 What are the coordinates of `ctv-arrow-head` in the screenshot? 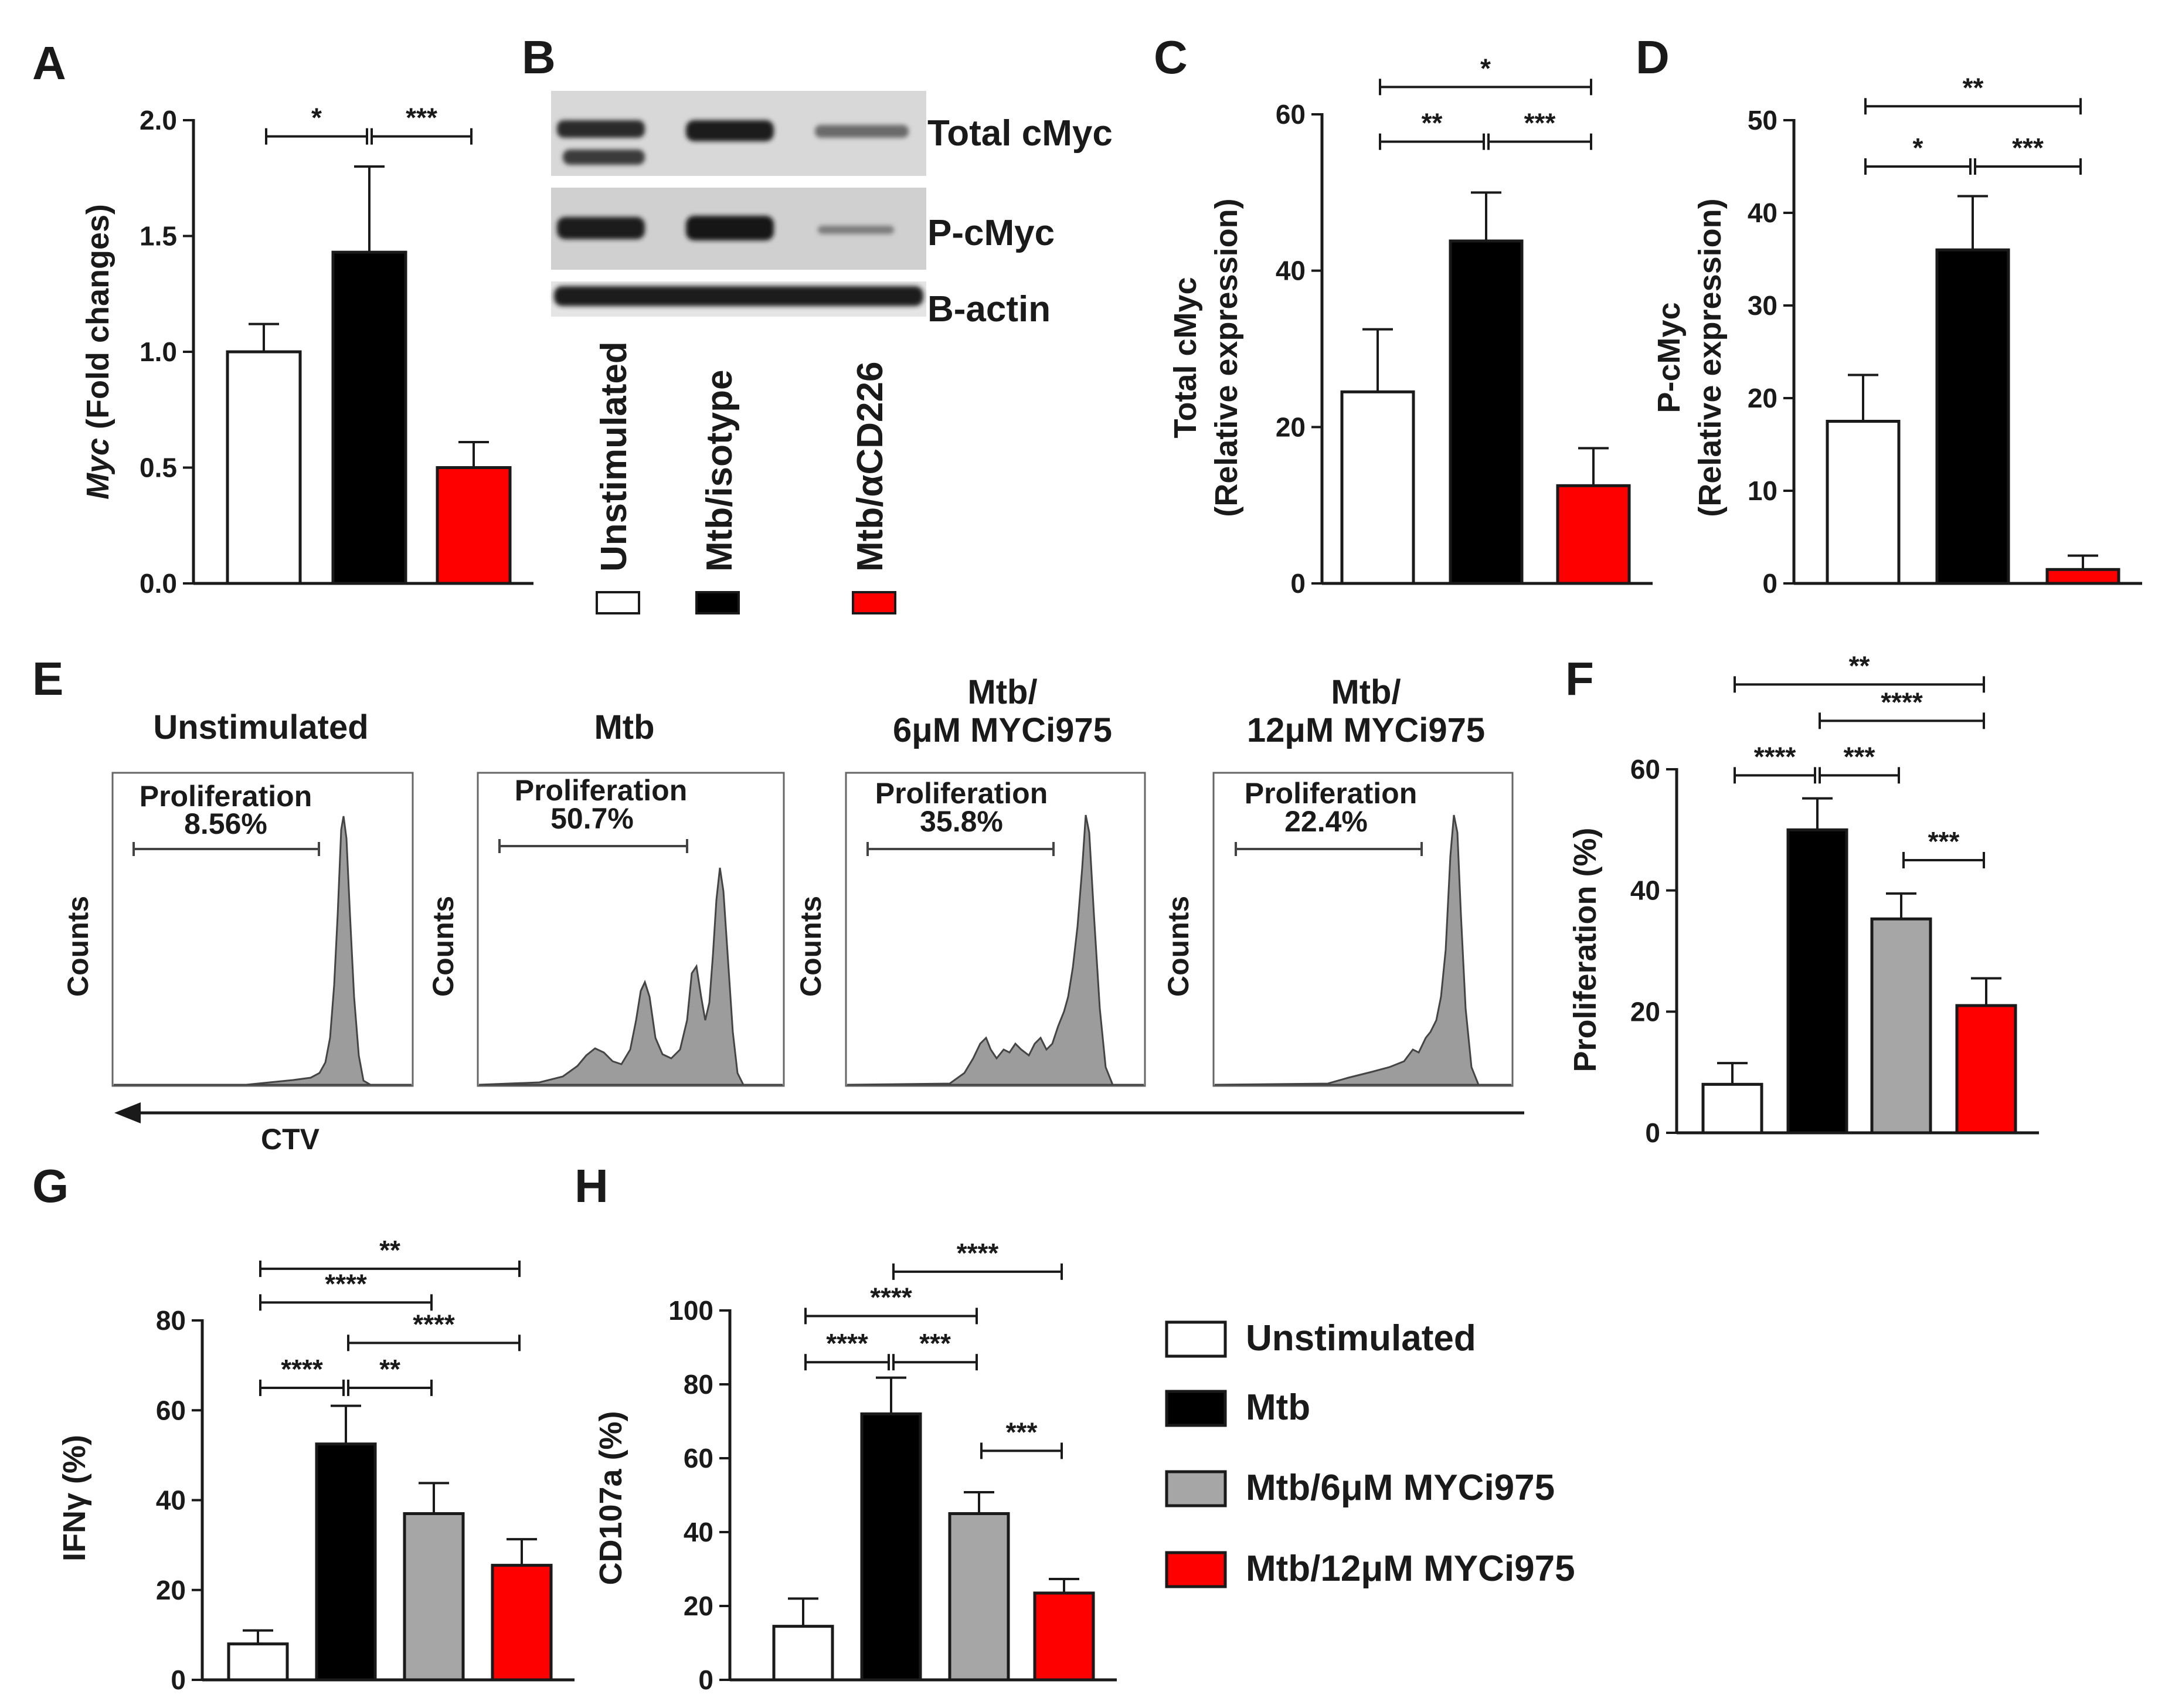 It's located at (127, 1112).